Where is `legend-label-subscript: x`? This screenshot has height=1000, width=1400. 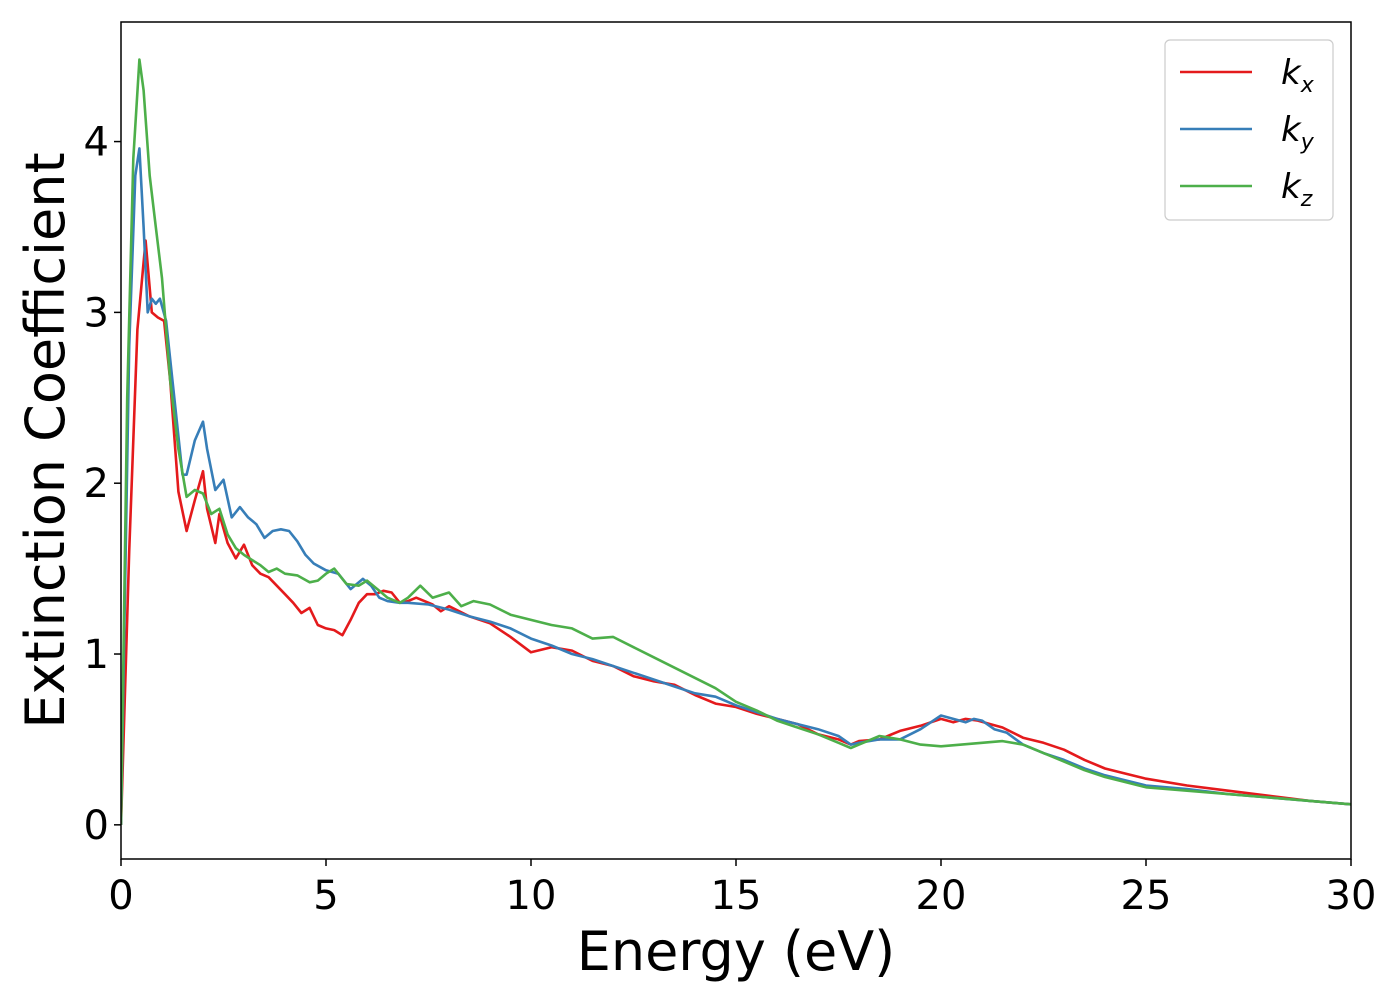 legend-label-subscript: x is located at coordinates (1307, 85).